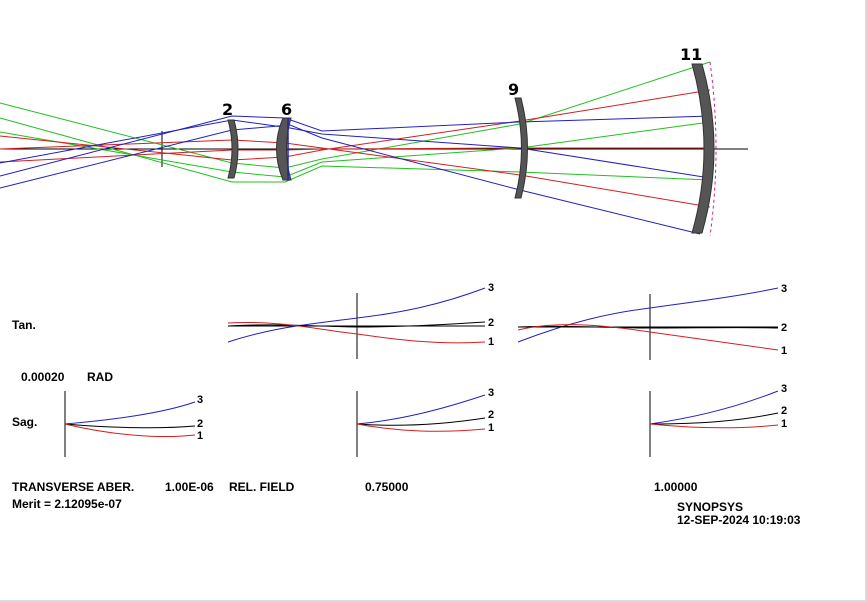  I want to click on tan-plot-field-075: 3 2 1, so click(360, 320).